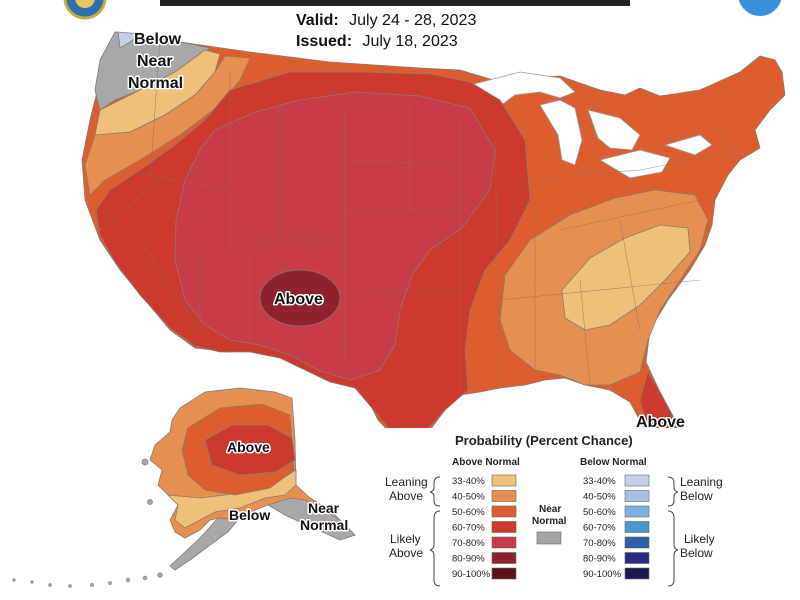  What do you see at coordinates (599, 481) in the screenshot?
I see `below-range-label: 33-40%` at bounding box center [599, 481].